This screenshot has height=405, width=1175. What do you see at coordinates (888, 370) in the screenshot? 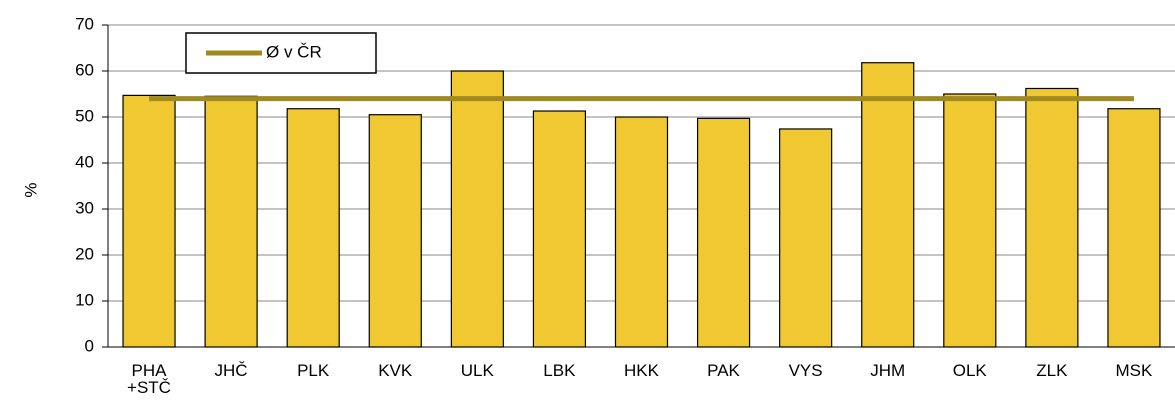
I see `x-tick-label: JHM` at bounding box center [888, 370].